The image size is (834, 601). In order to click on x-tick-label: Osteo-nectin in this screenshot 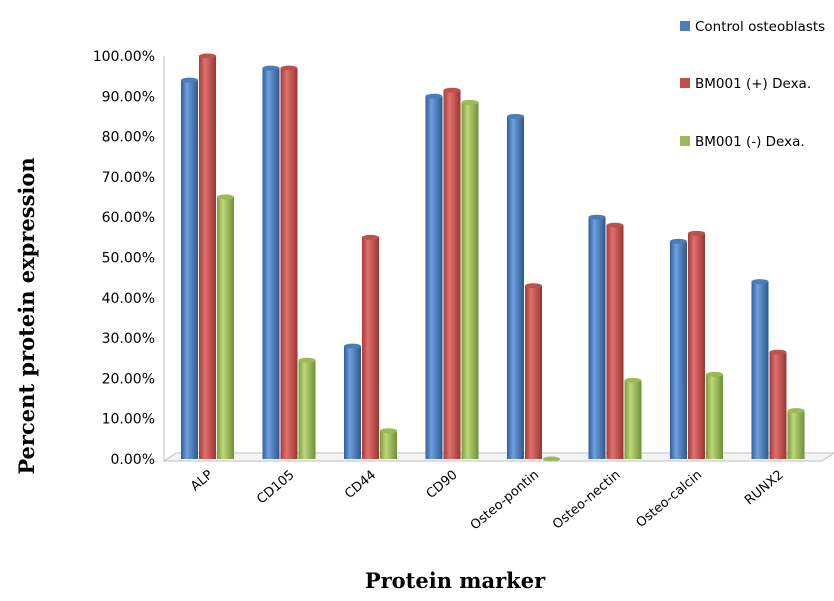, I will do `click(586, 500)`.